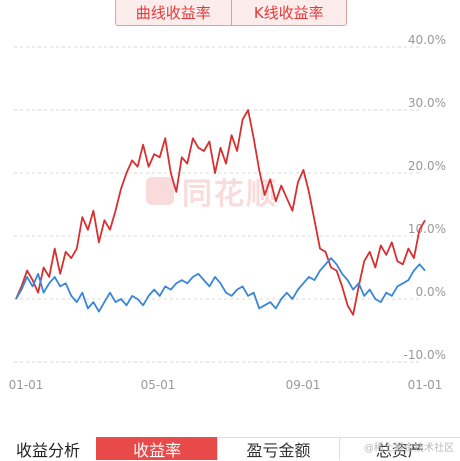 The image size is (460, 461). What do you see at coordinates (303, 385) in the screenshot?
I see `x-tick-label: 09-01` at bounding box center [303, 385].